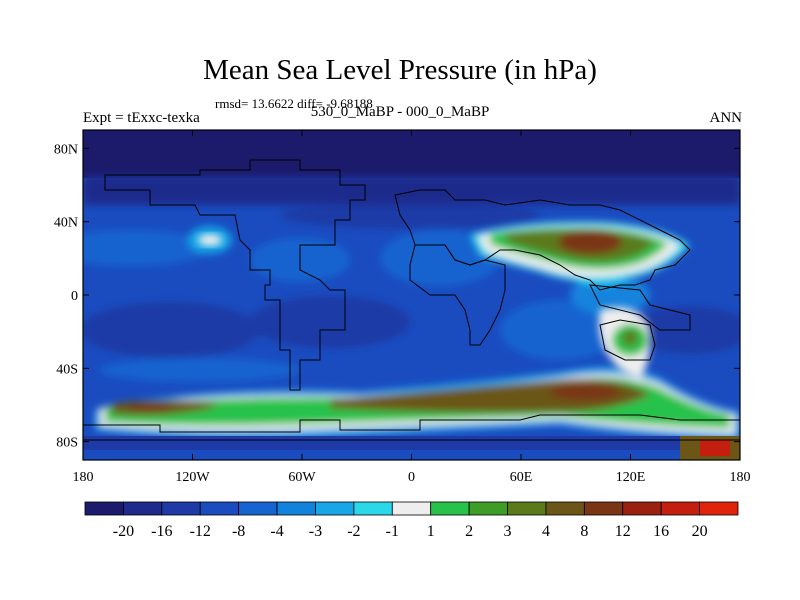  I want to click on colorbar-label: -1, so click(392, 531).